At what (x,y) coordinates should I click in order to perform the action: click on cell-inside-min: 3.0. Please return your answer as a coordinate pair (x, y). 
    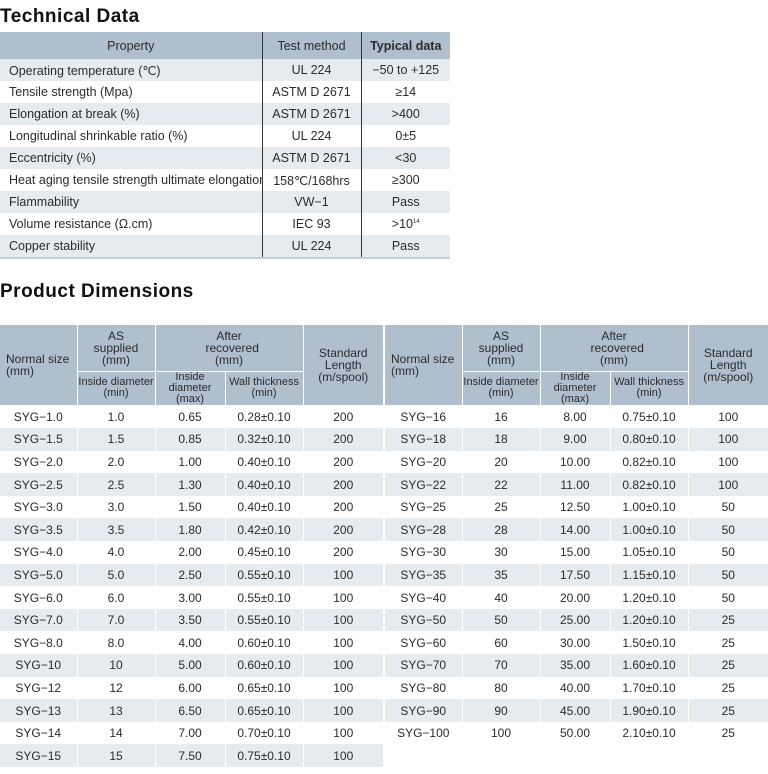
    Looking at the image, I should click on (116, 507).